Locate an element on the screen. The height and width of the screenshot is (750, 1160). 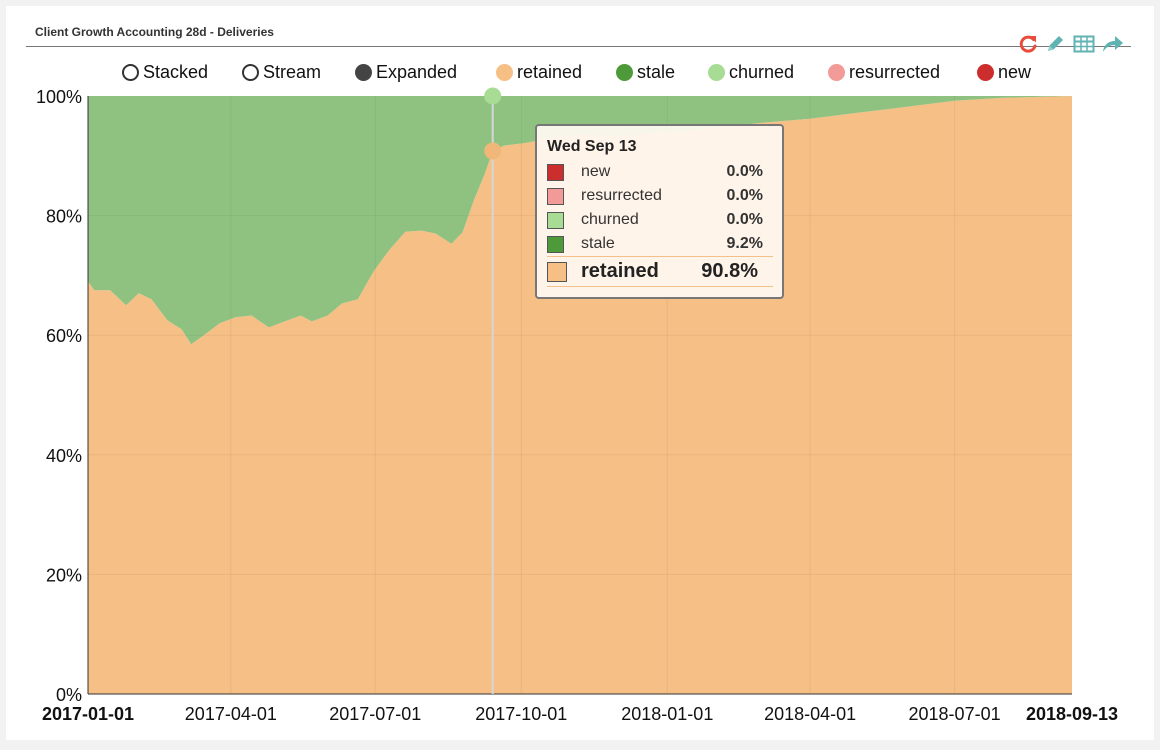
refresh-icon is located at coordinates (1028, 44).